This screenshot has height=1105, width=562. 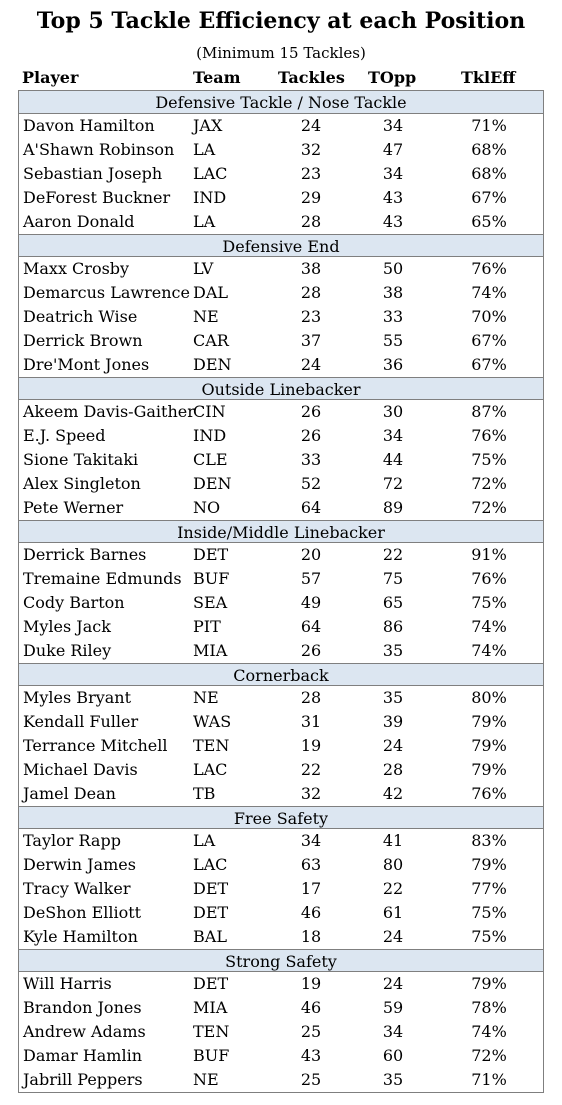 I want to click on cell-topp: 38, so click(x=393, y=292).